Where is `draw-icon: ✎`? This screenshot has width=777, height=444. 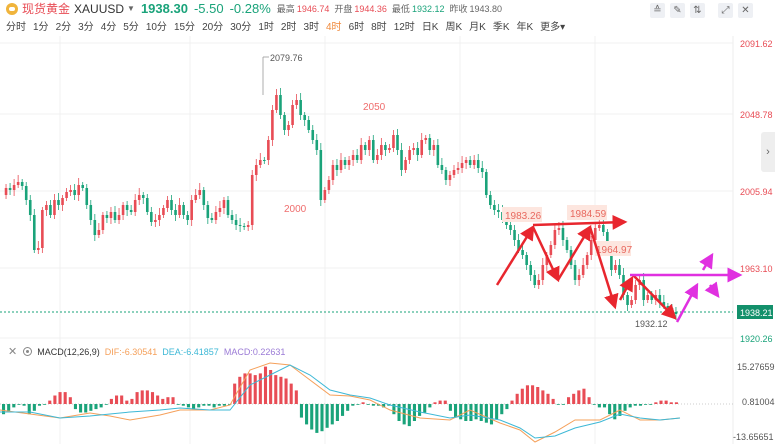 draw-icon: ✎ is located at coordinates (677, 10).